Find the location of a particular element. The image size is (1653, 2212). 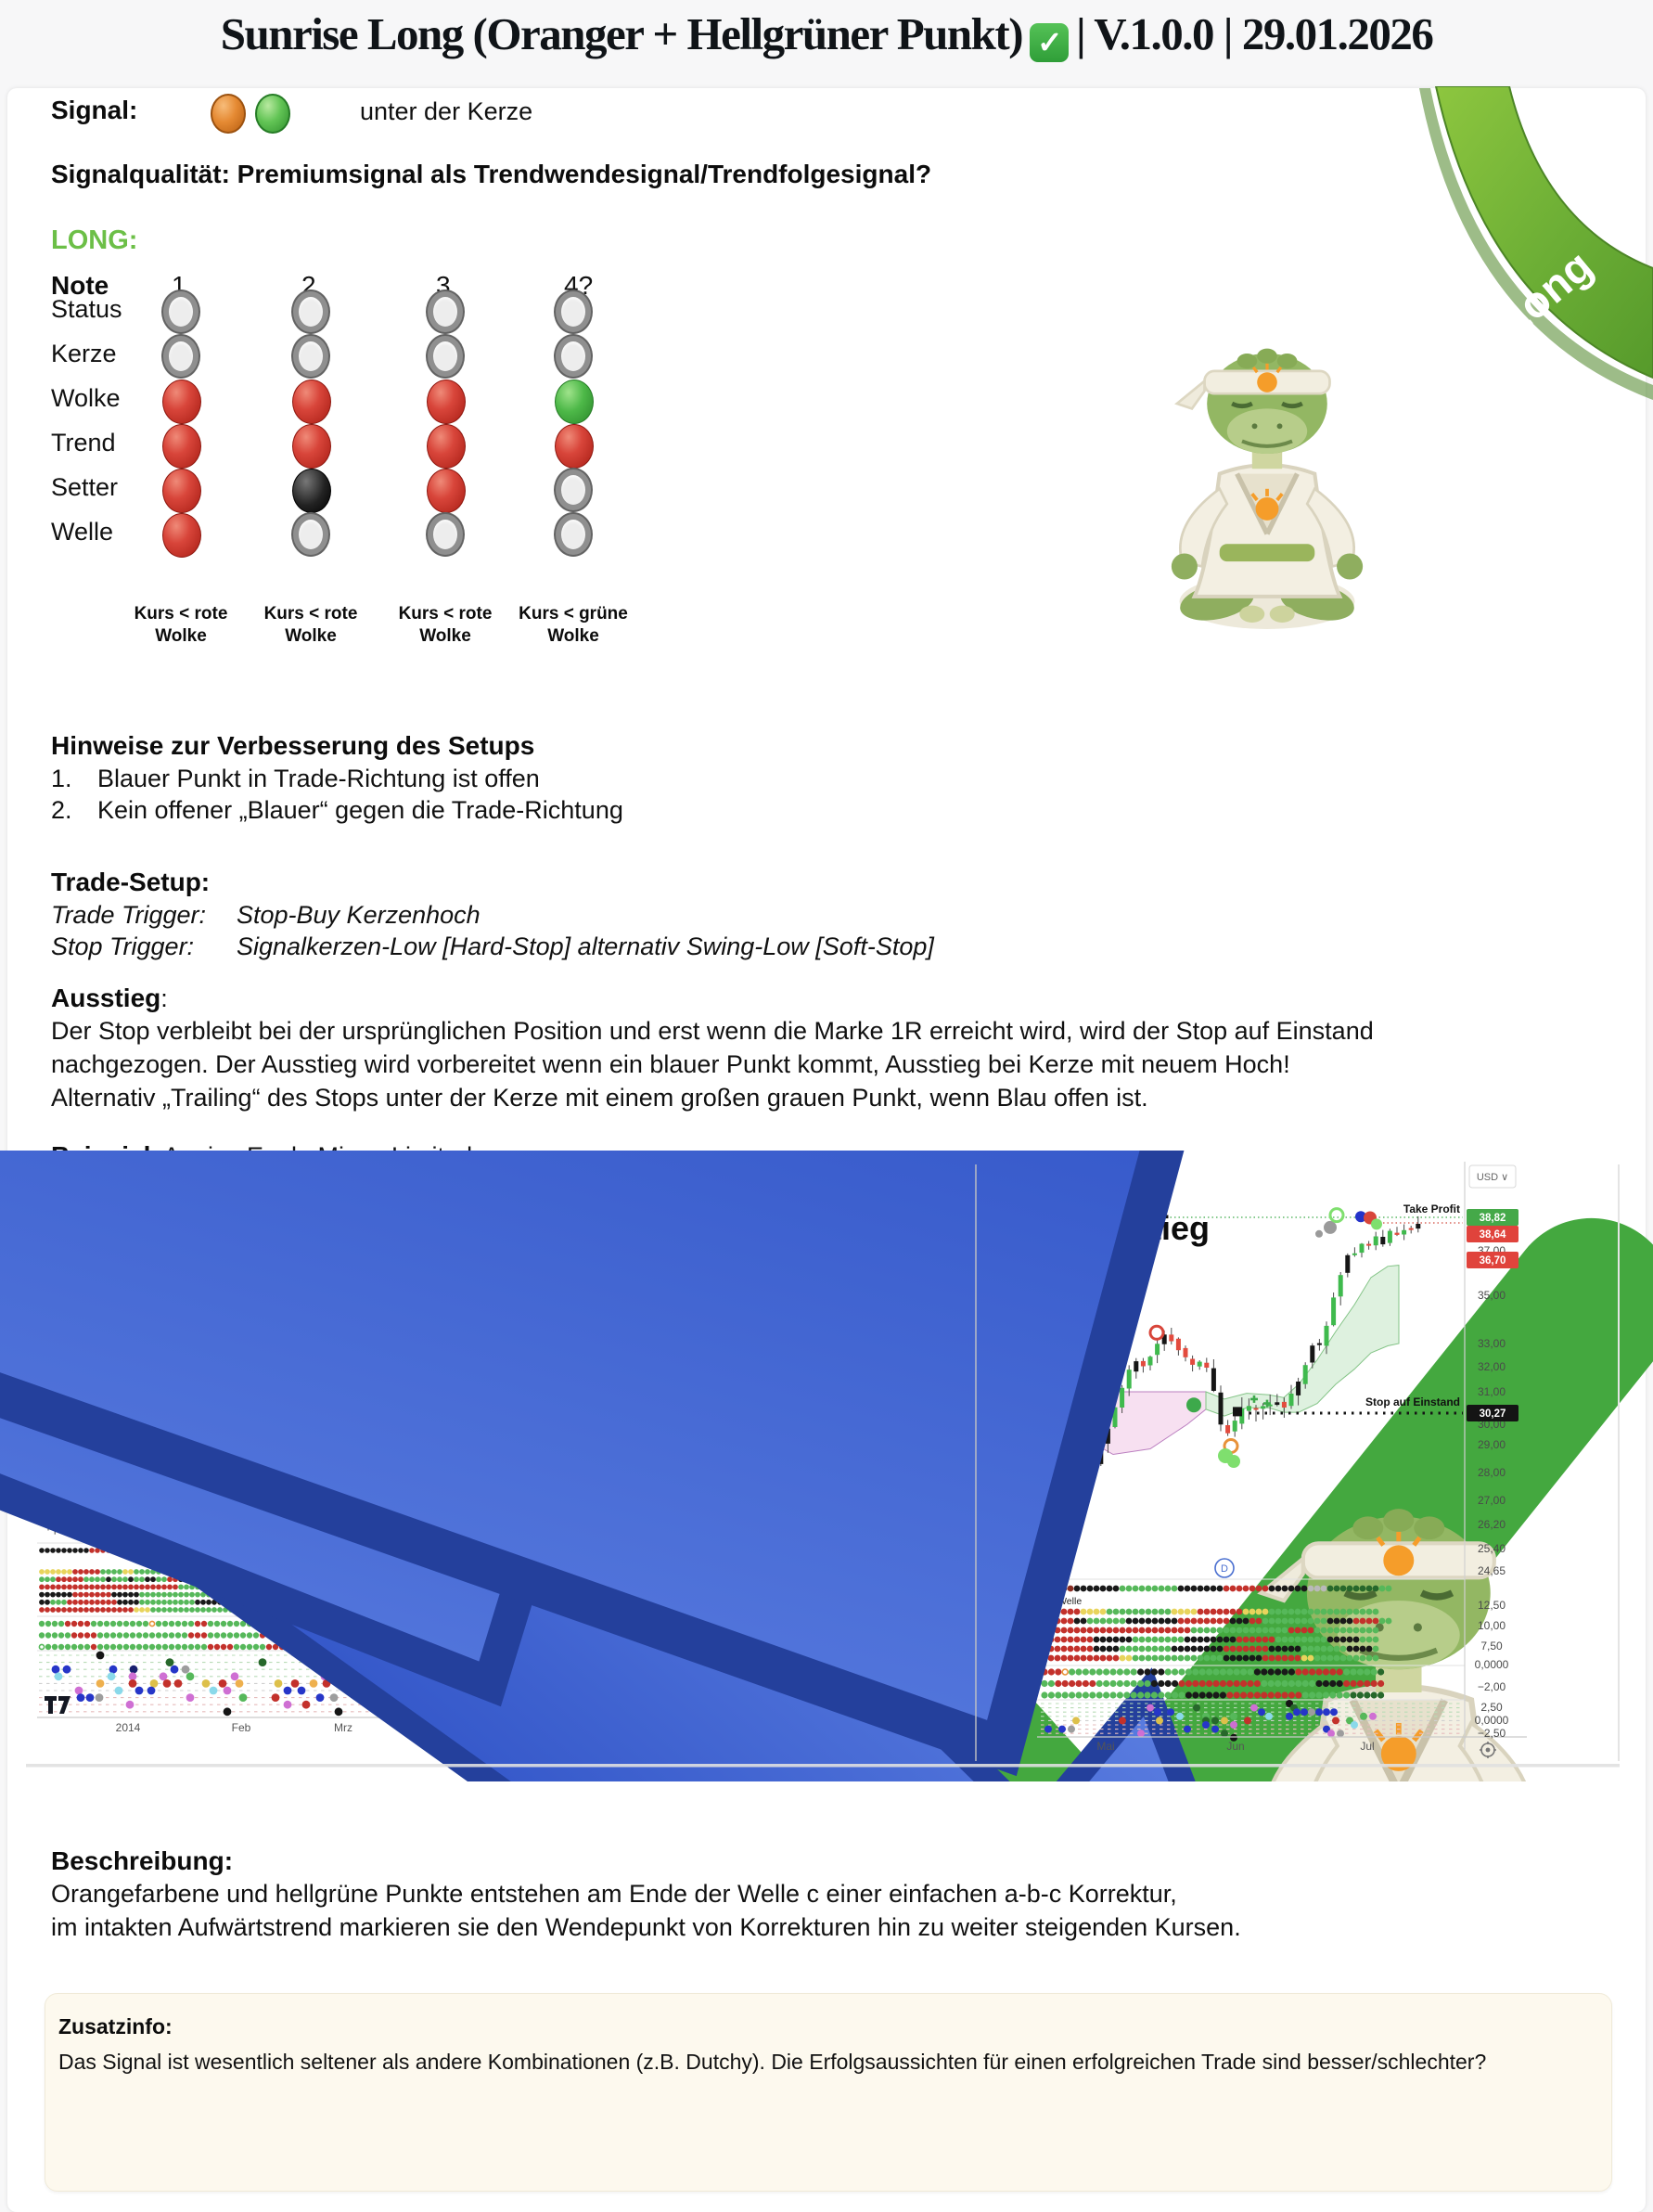

price-badge-value: 30,27 is located at coordinates (1493, 1414).